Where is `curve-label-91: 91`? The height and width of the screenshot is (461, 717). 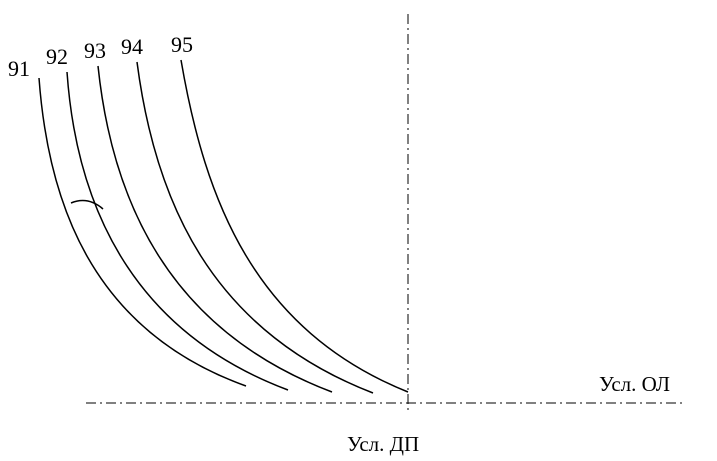 curve-label-91: 91 is located at coordinates (19, 68).